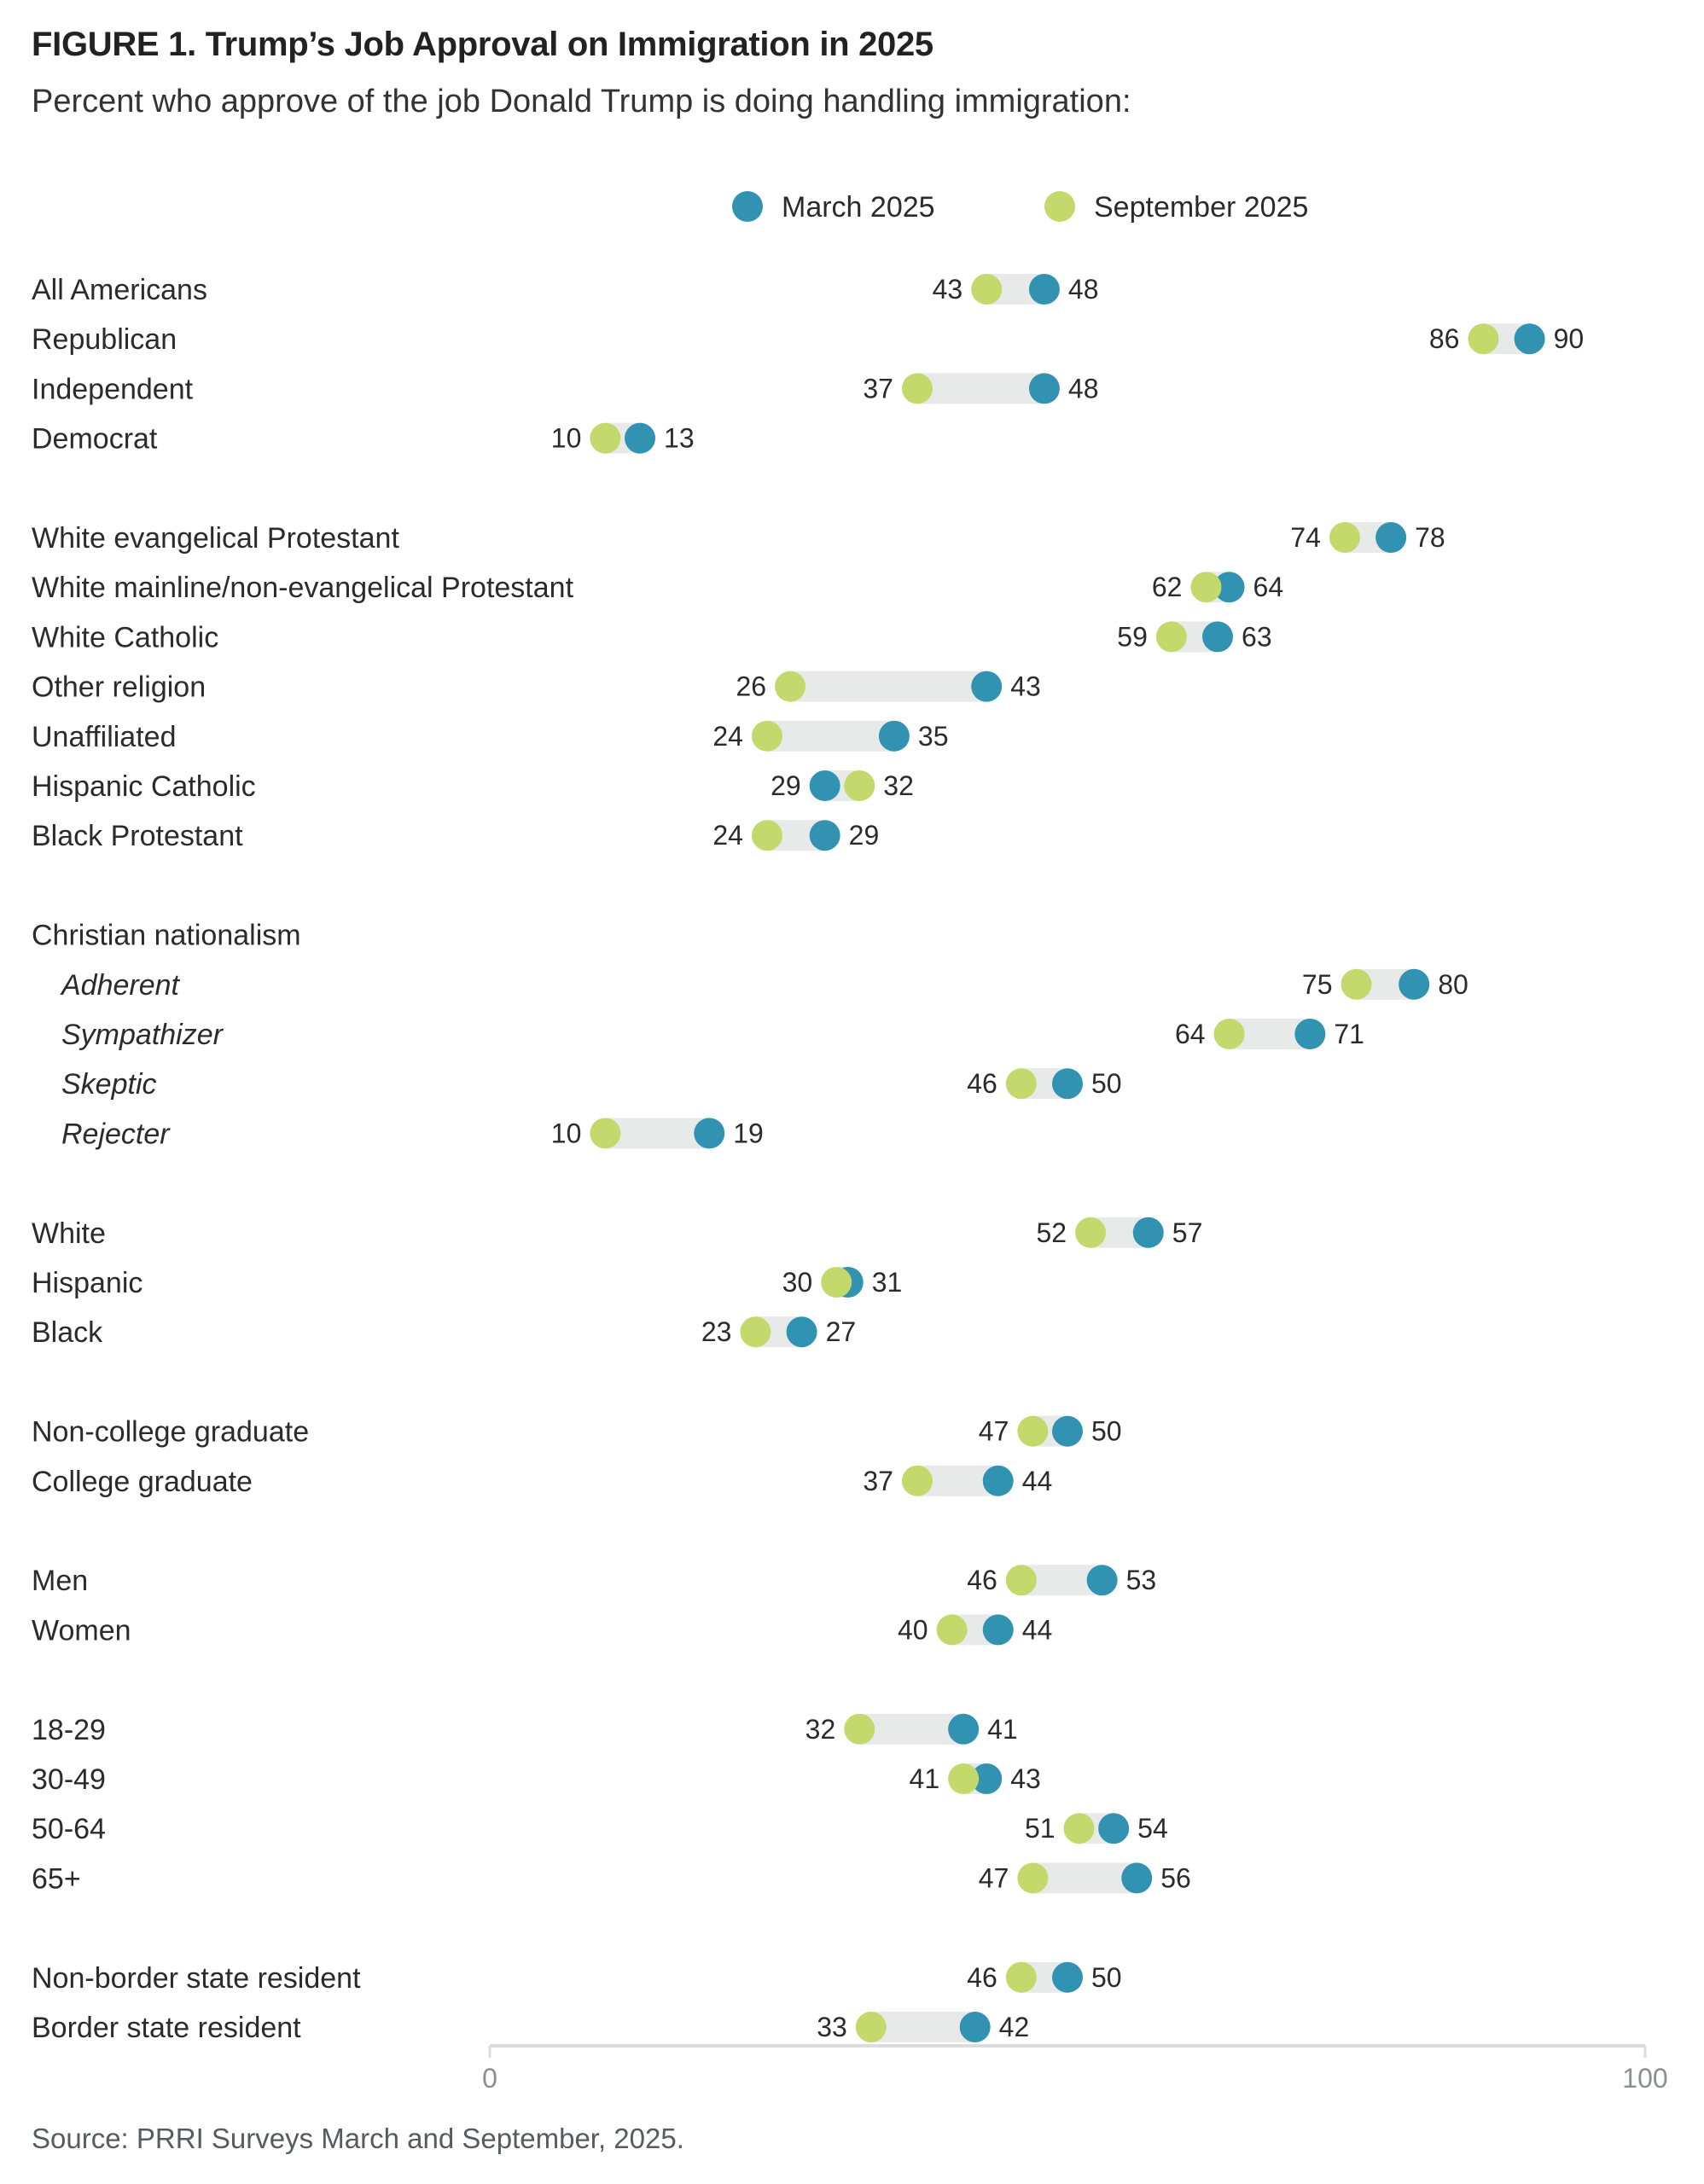  I want to click on chart-row: Women 40 44, so click(542, 1631).